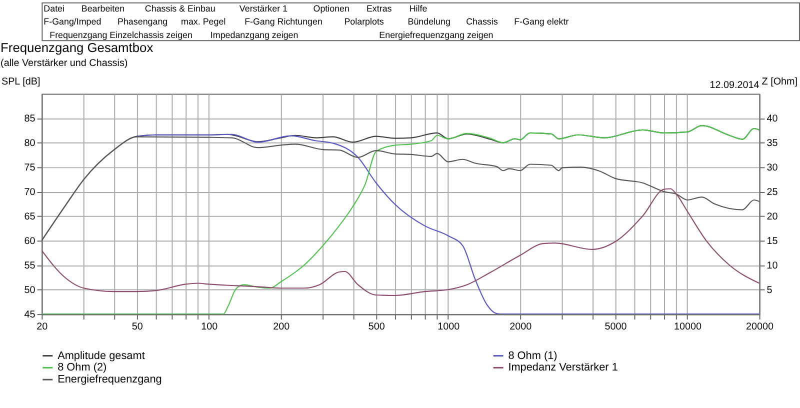 This screenshot has width=800, height=408. Describe the element at coordinates (772, 192) in the screenshot. I see `y2-tick-label: 25` at that location.